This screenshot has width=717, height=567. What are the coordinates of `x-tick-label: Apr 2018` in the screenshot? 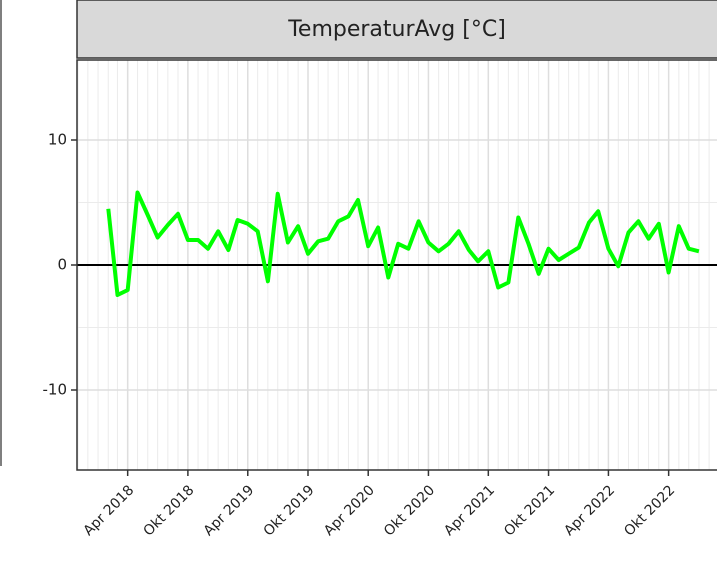 It's located at (109, 510).